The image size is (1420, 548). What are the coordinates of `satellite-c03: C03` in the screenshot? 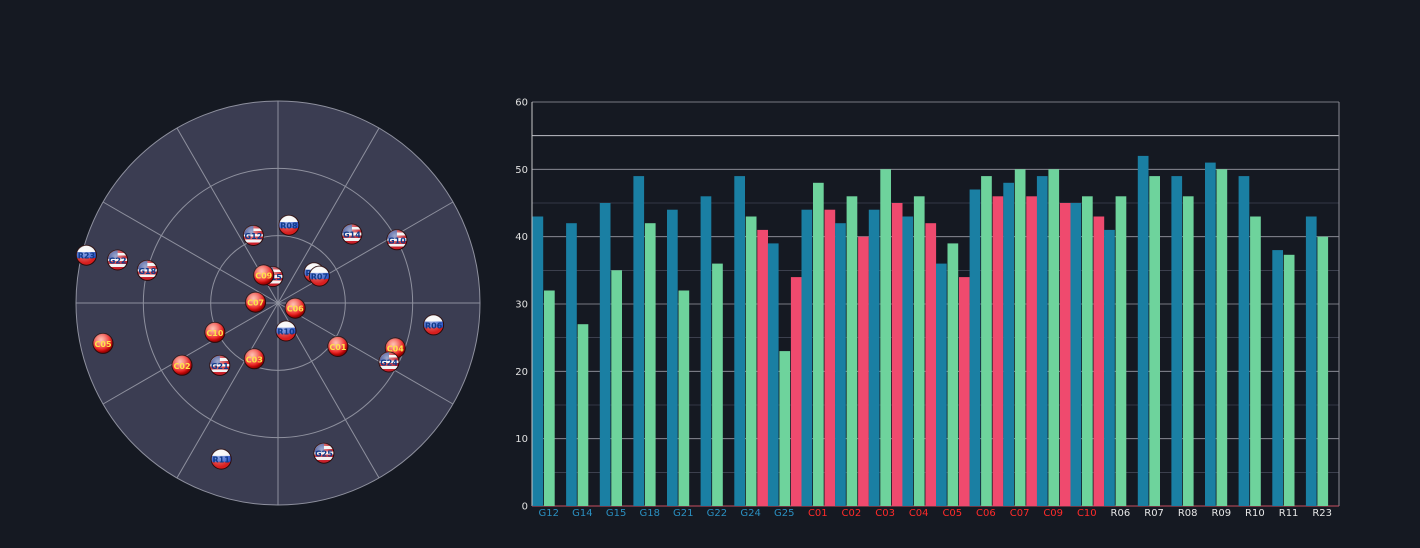 It's located at (254, 359).